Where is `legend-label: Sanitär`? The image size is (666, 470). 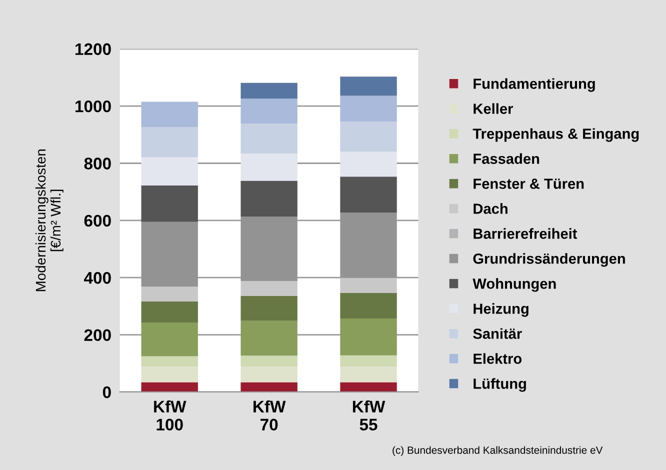 legend-label: Sanitär is located at coordinates (497, 333).